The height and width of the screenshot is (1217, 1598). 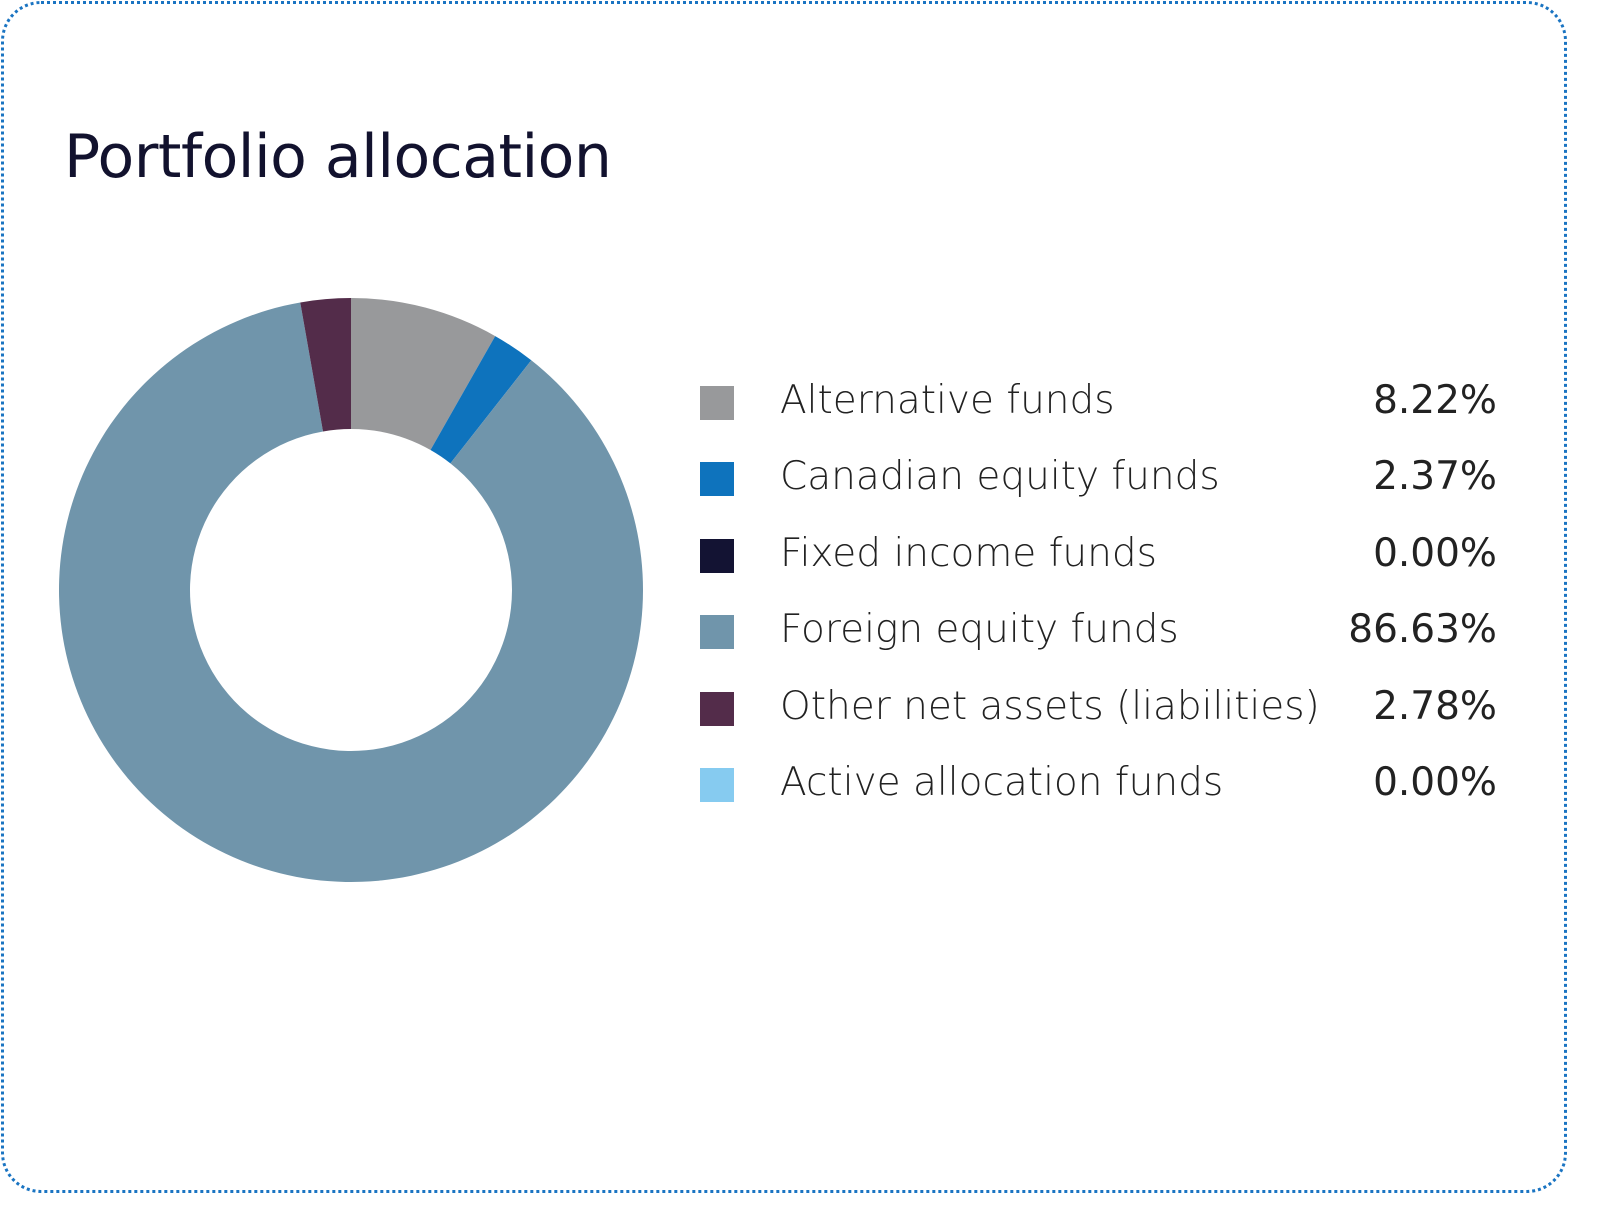 I want to click on legend-item: Alternative funds 8.22%, so click(x=1098, y=406).